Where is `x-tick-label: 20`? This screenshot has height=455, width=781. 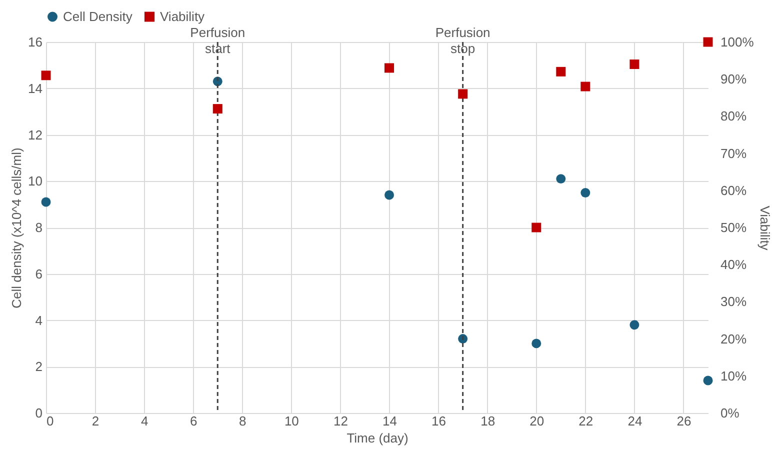 x-tick-label: 20 is located at coordinates (537, 421).